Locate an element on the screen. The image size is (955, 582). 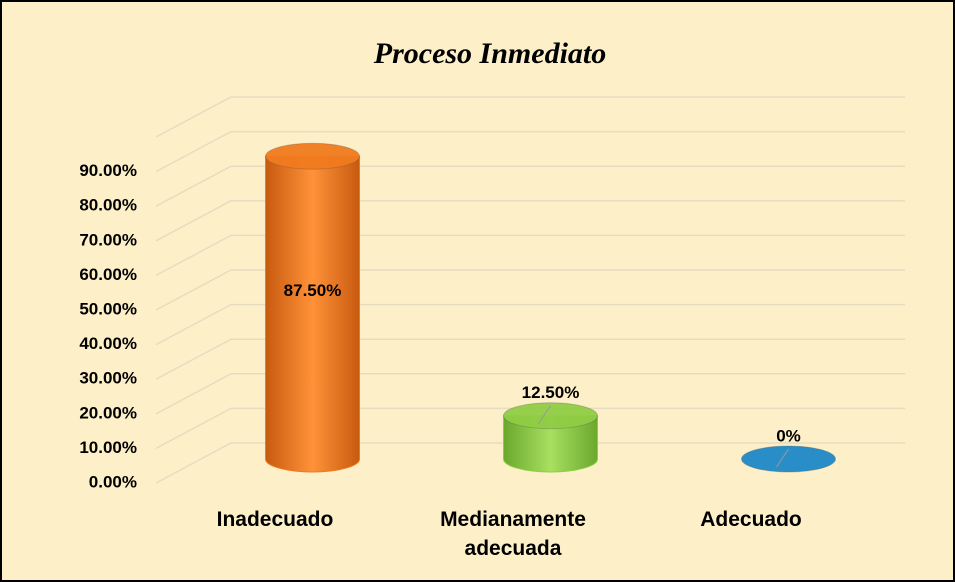
y-tick-label: 10.00% is located at coordinates (108, 447).